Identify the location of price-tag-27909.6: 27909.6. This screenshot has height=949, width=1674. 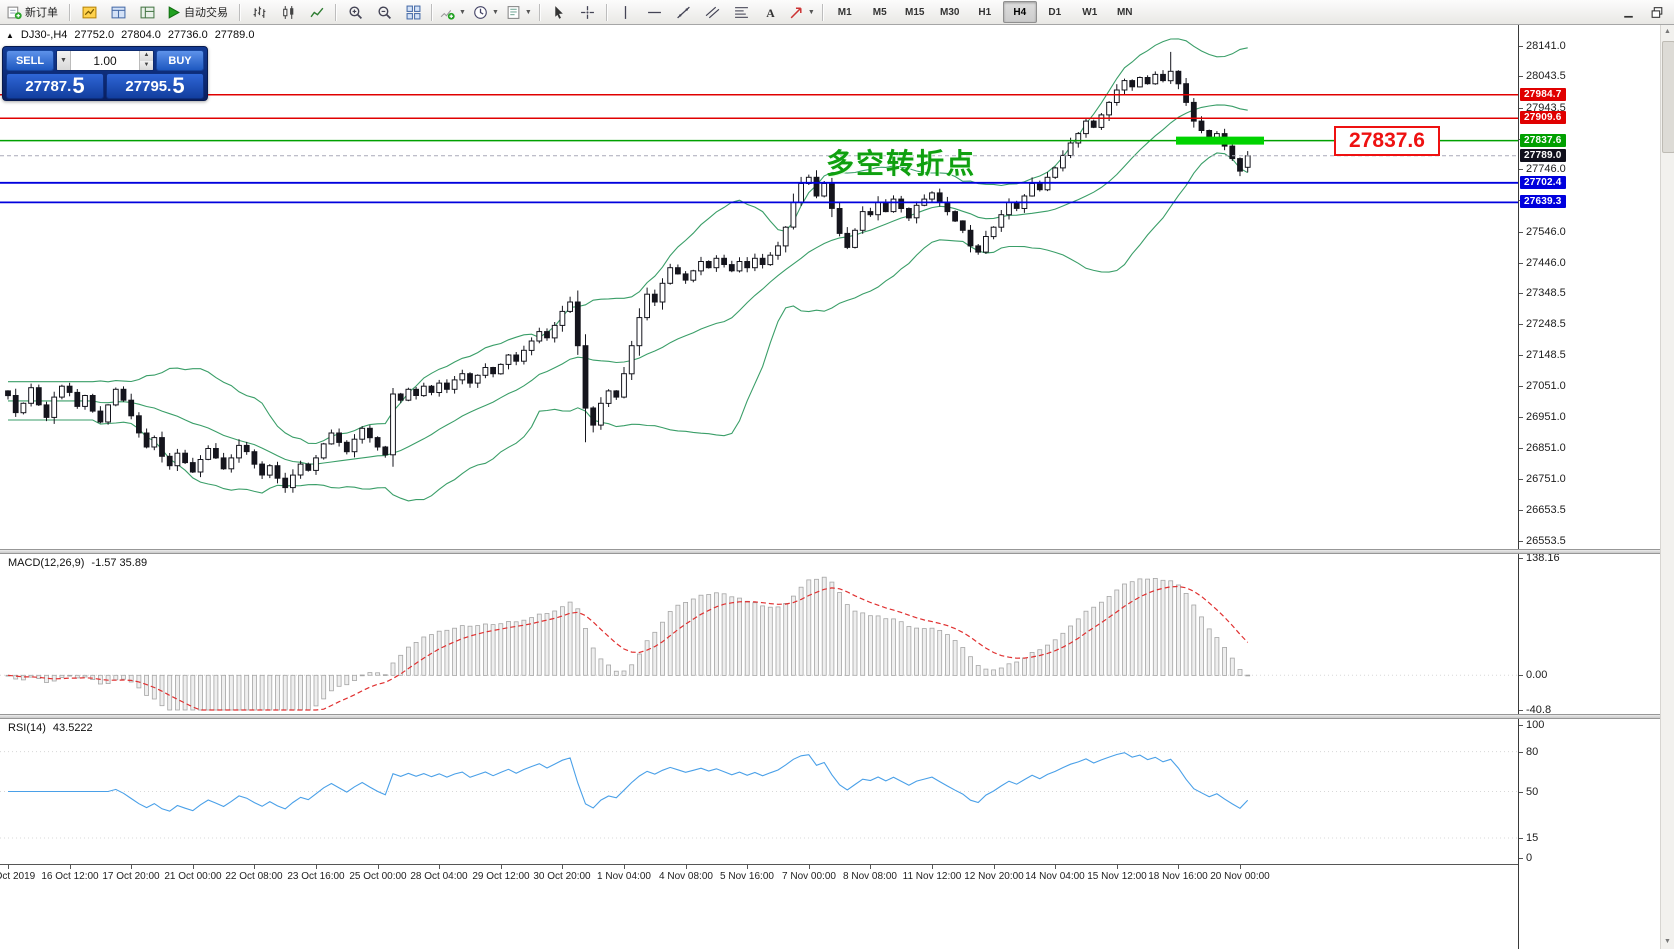
(1543, 117).